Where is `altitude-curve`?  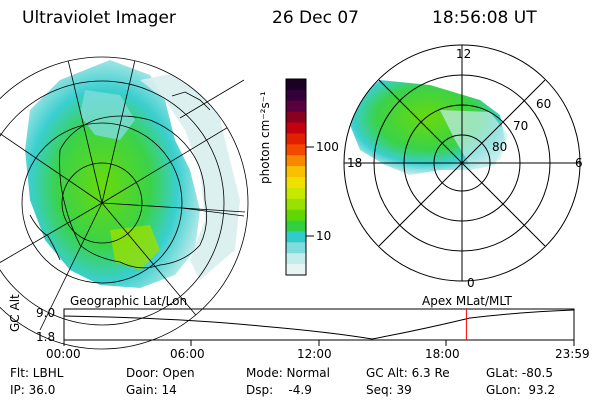
altitude-curve is located at coordinates (319, 324).